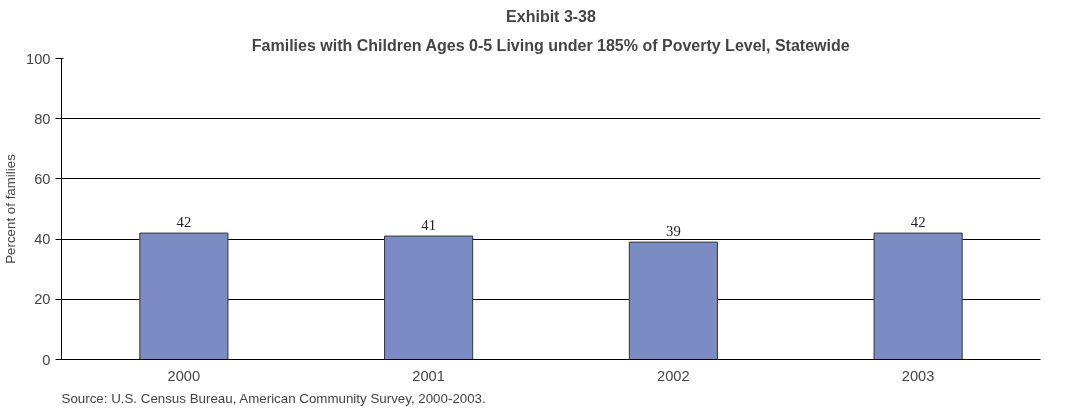  What do you see at coordinates (673, 231) in the screenshot?
I see `data-label: 39` at bounding box center [673, 231].